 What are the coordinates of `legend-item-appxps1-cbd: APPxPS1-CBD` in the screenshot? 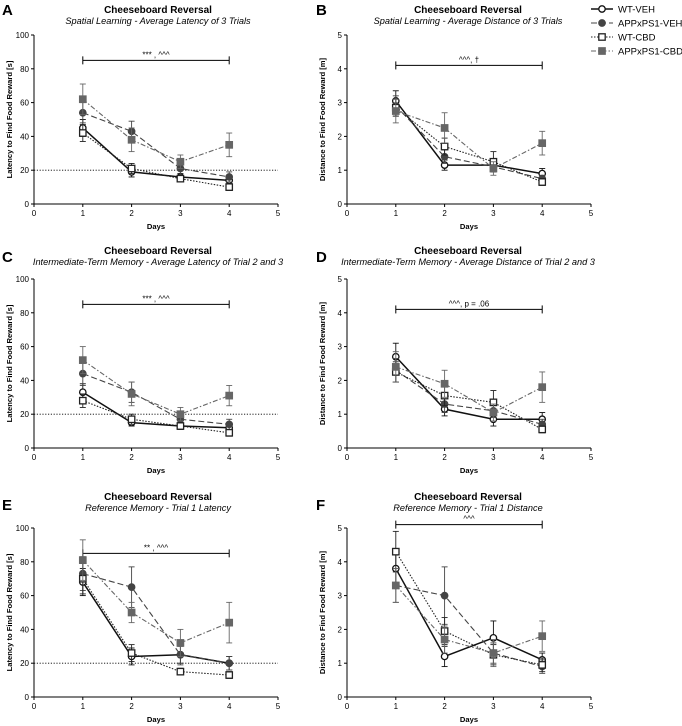 It's located at (636, 52).